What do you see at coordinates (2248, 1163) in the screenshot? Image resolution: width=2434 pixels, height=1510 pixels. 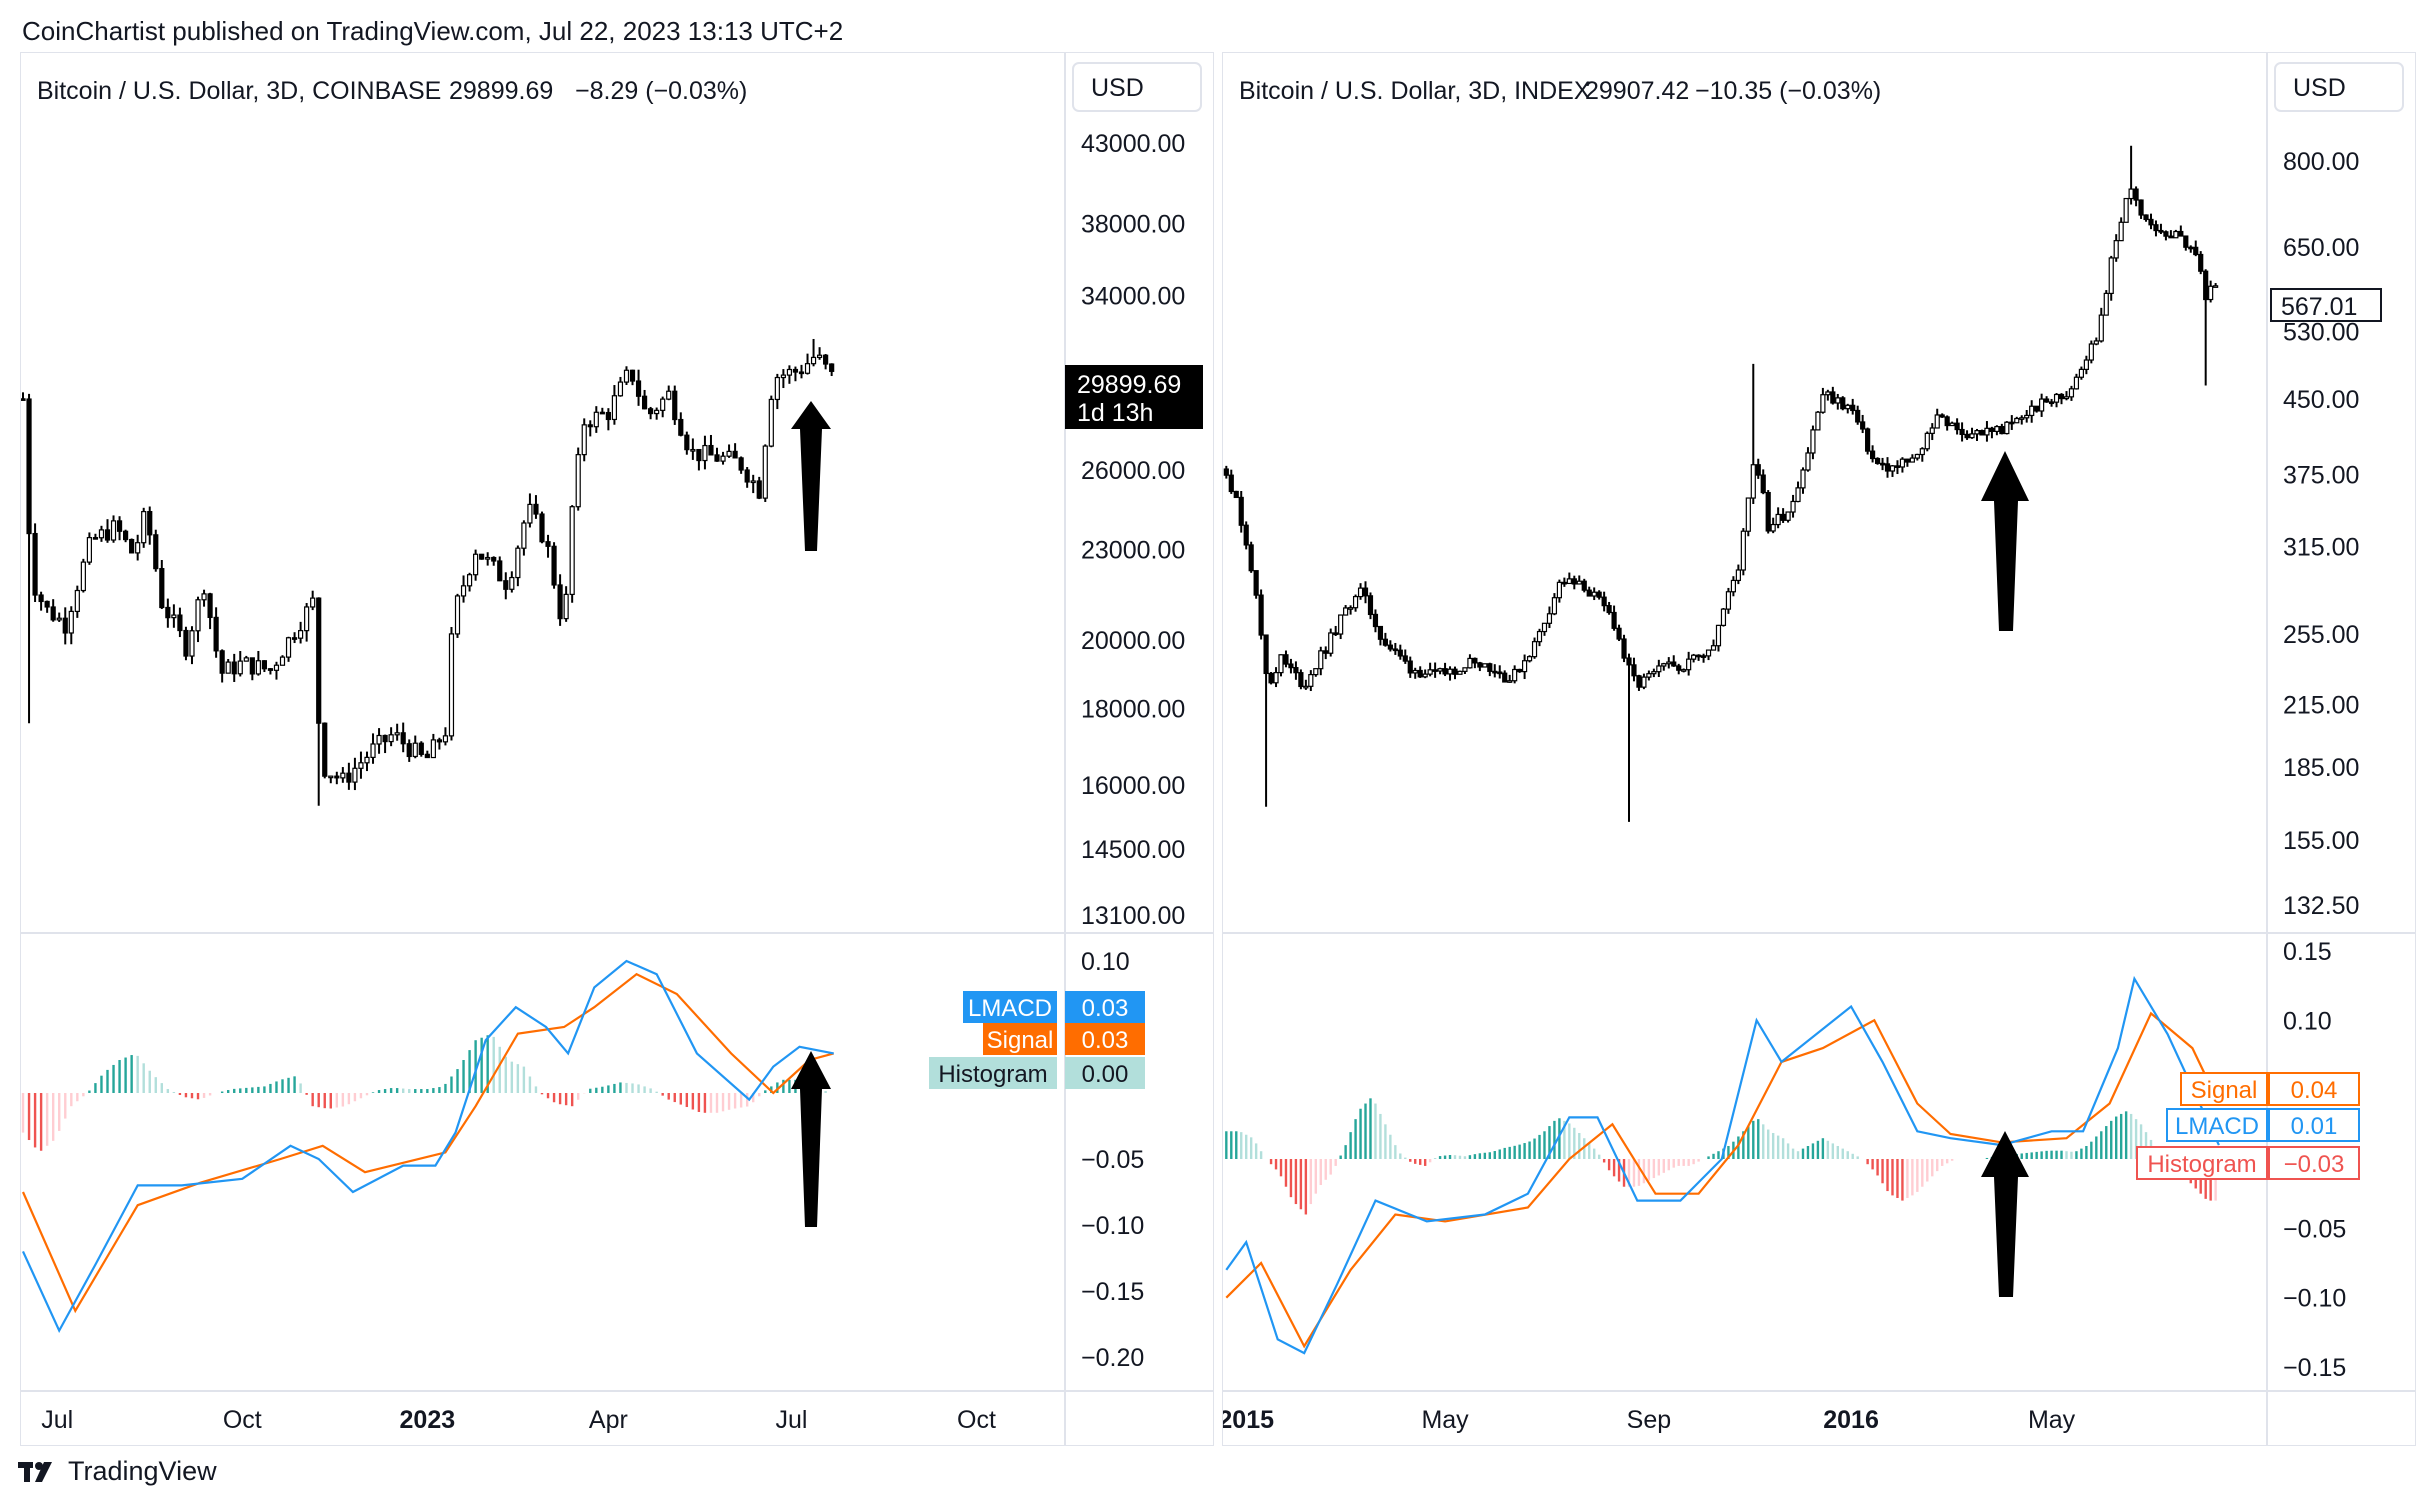 I see `indicator-label-histogram: Histogram −0.03` at bounding box center [2248, 1163].